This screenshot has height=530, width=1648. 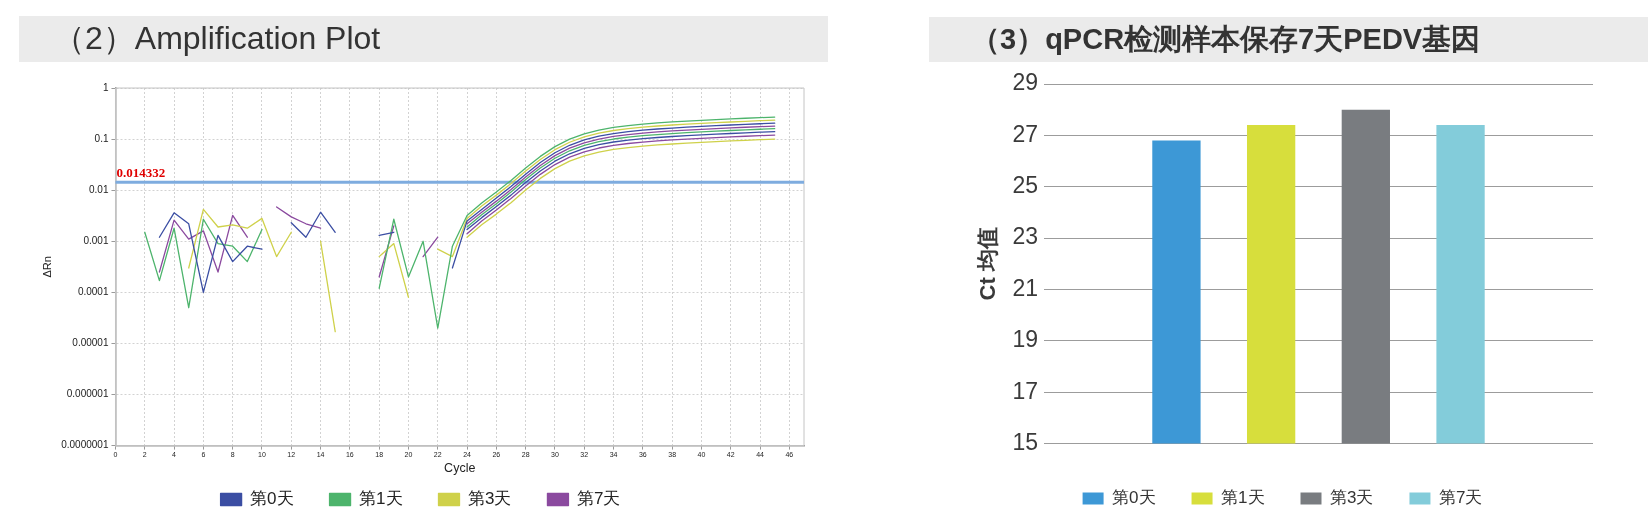 What do you see at coordinates (90, 343) in the screenshot?
I see `y-tick-label: 0.00001` at bounding box center [90, 343].